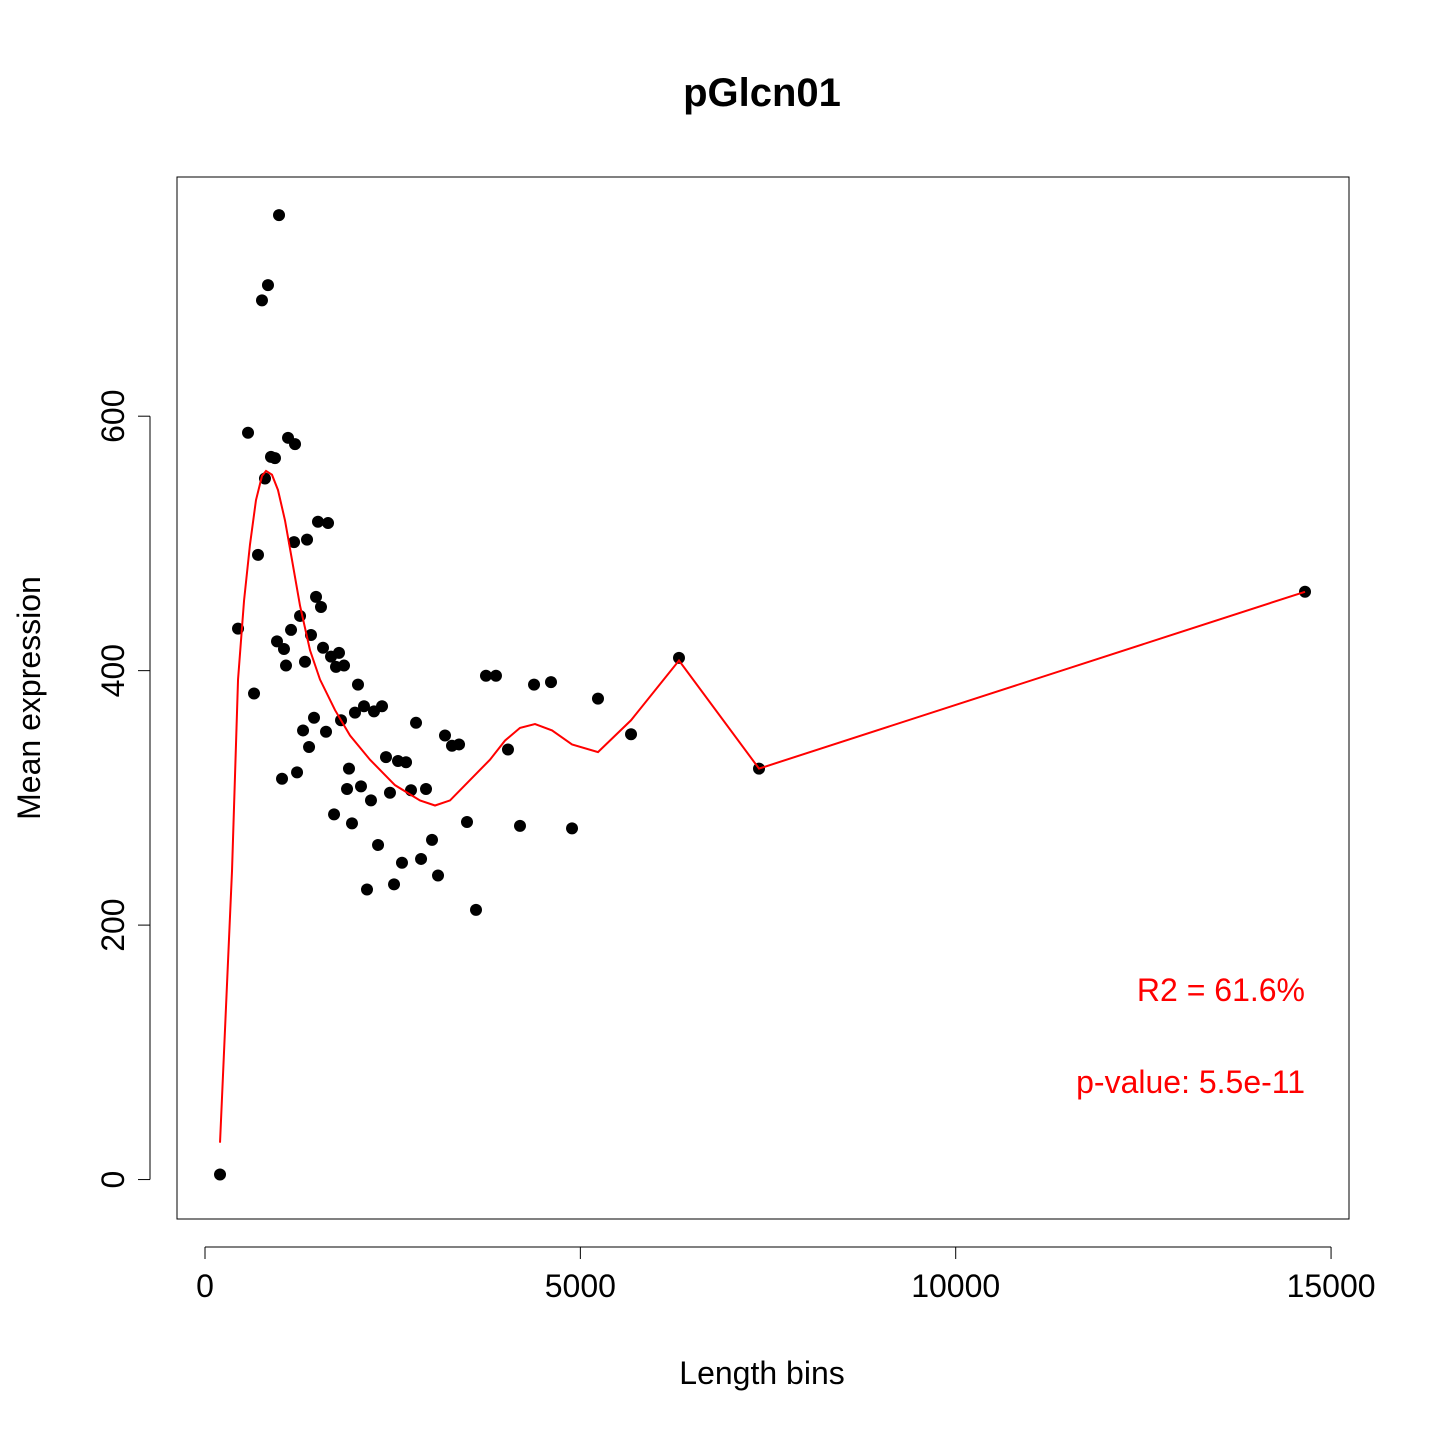 Image resolution: width=1440 pixels, height=1445 pixels. What do you see at coordinates (113, 1180) in the screenshot?
I see `y-tick-label: 0` at bounding box center [113, 1180].